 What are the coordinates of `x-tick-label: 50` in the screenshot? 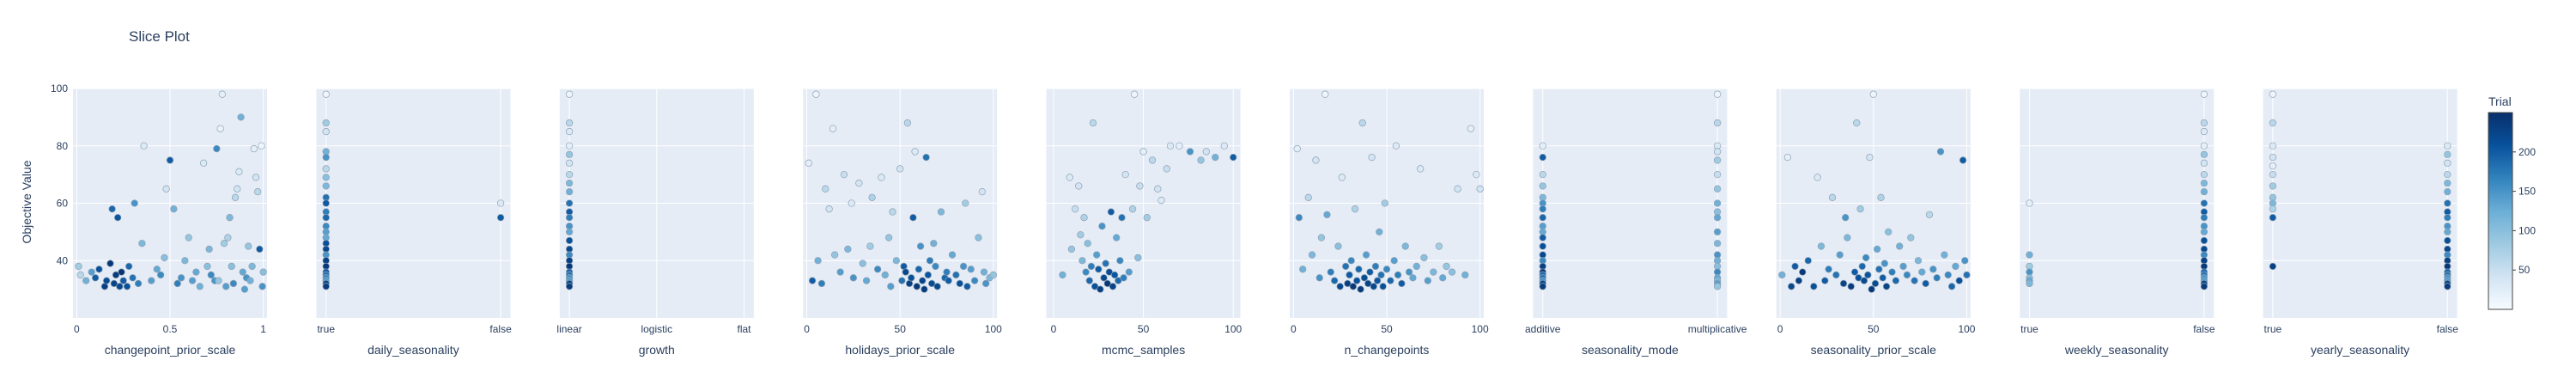 It's located at (1387, 329).